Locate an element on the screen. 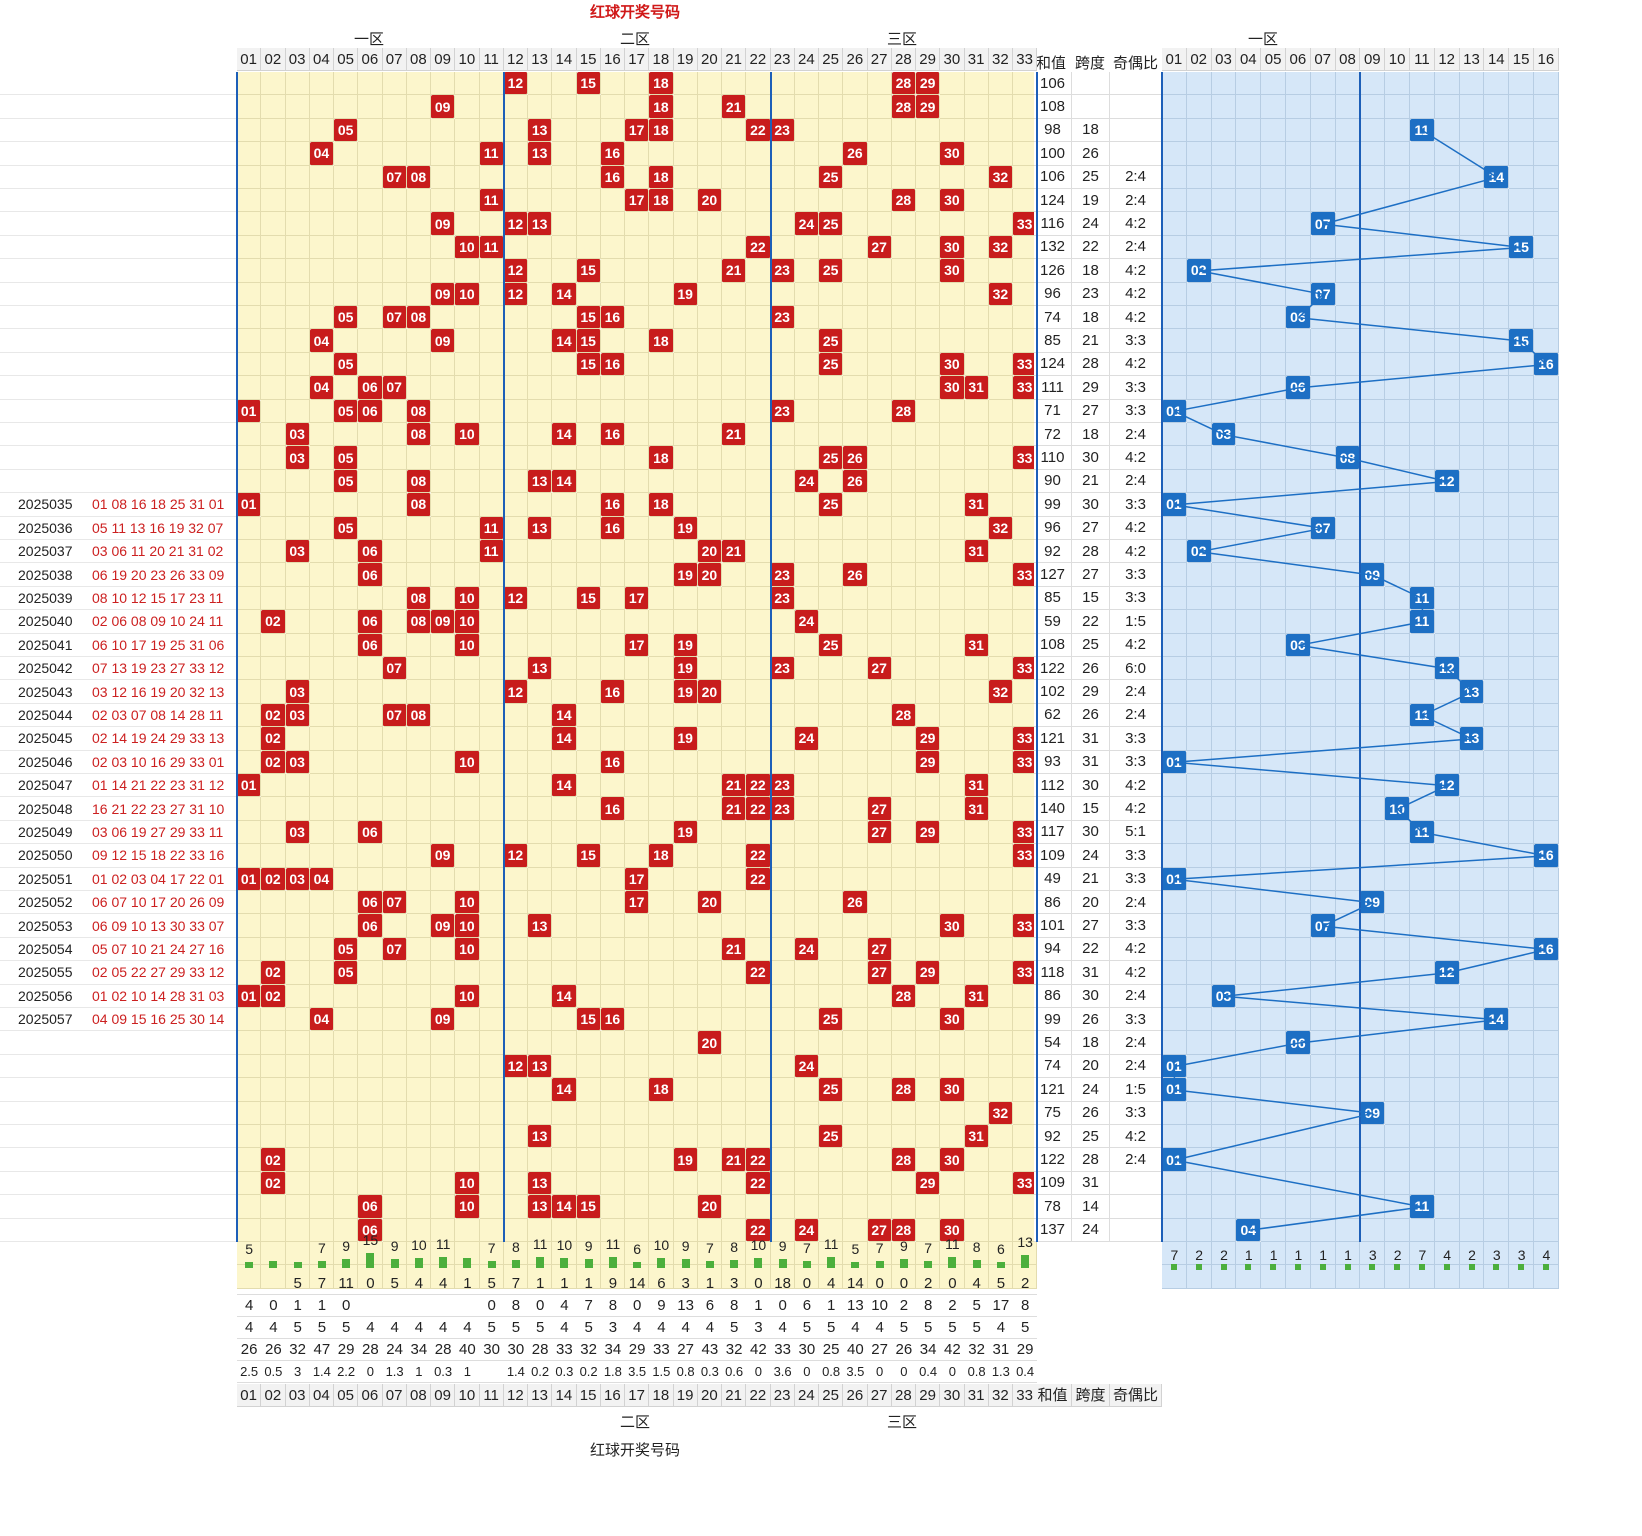 This screenshot has width=1642, height=1536. red-number-header: 07 is located at coordinates (394, 60).